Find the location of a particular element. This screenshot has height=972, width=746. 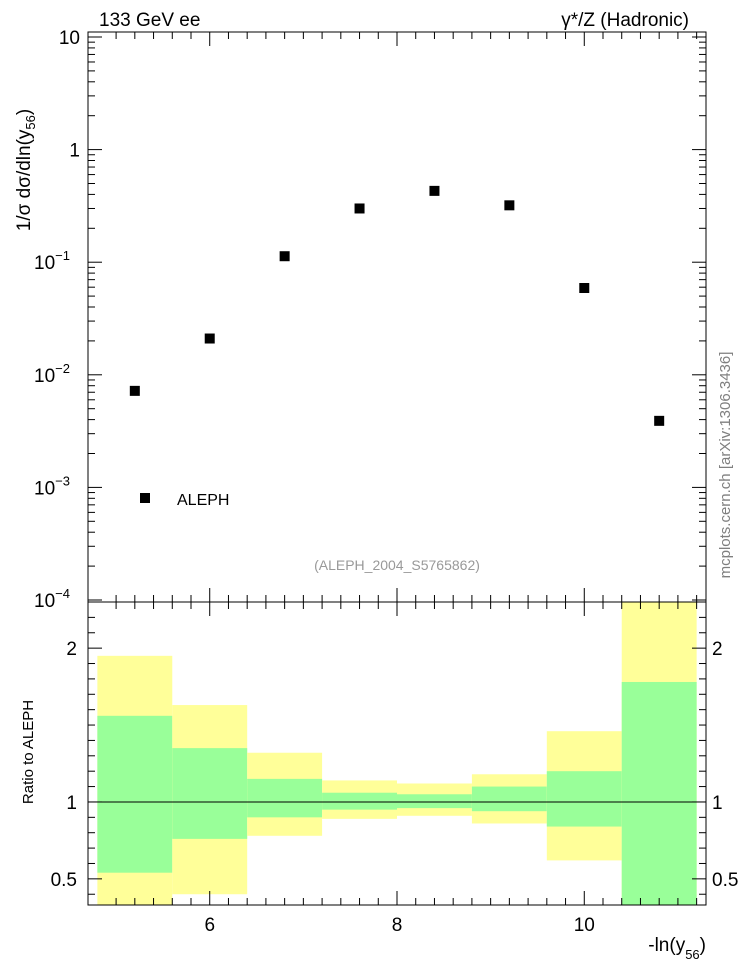

main-ytick-label: 1 is located at coordinates (74, 151).